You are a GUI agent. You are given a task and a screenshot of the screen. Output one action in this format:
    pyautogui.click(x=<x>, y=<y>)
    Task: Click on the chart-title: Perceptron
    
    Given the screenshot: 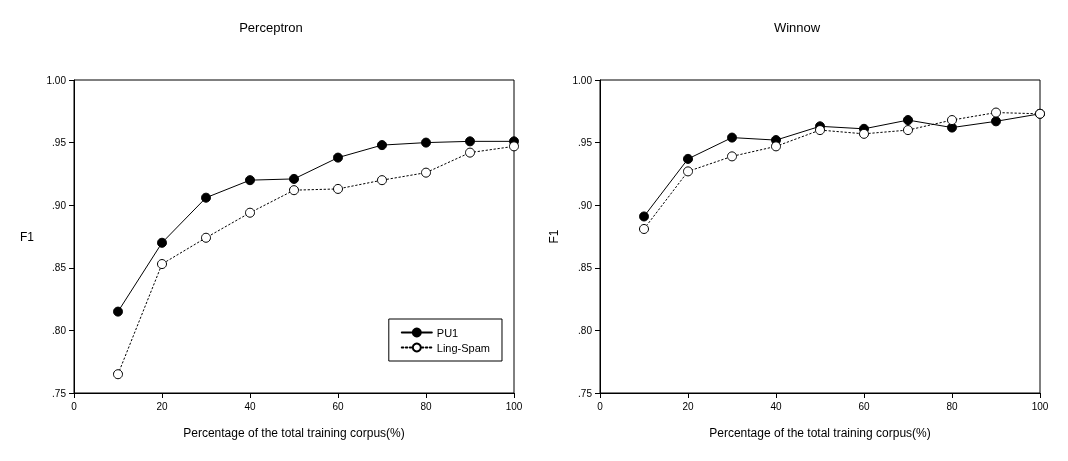 What is the action you would take?
    pyautogui.click(x=271, y=27)
    